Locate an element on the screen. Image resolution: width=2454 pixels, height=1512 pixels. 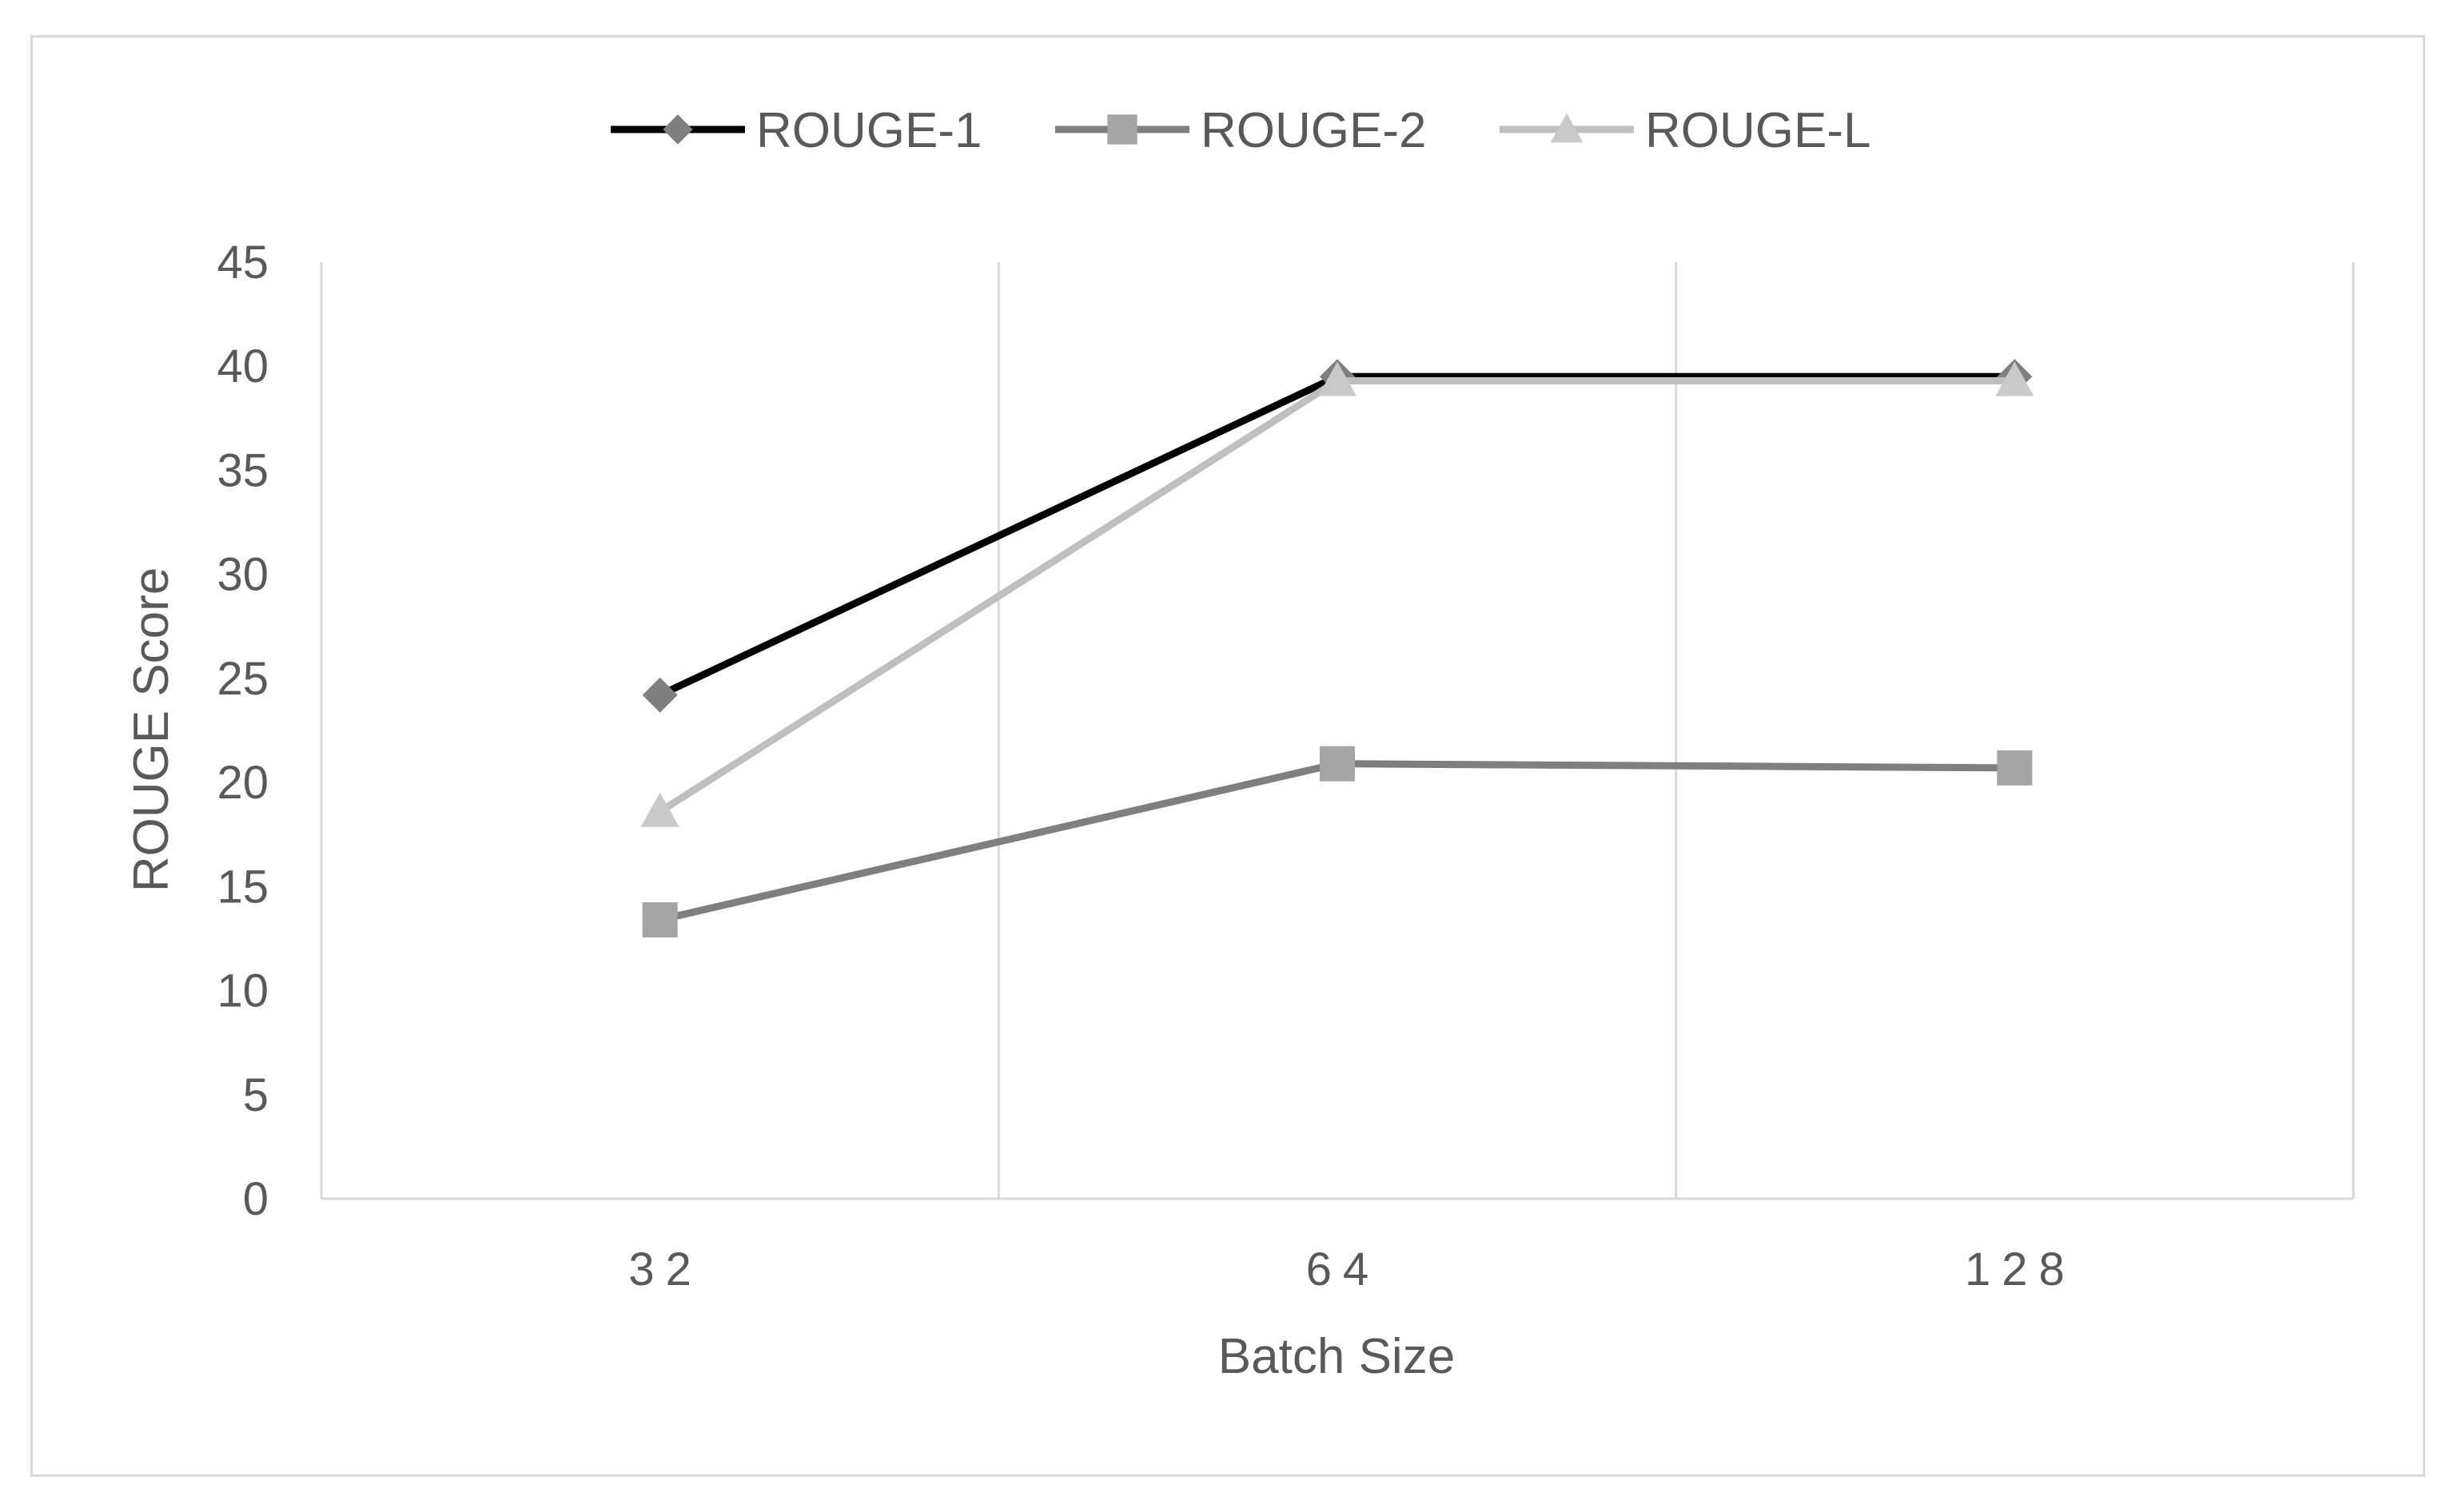
x-axis-title: Batch Size is located at coordinates (1336, 1356).